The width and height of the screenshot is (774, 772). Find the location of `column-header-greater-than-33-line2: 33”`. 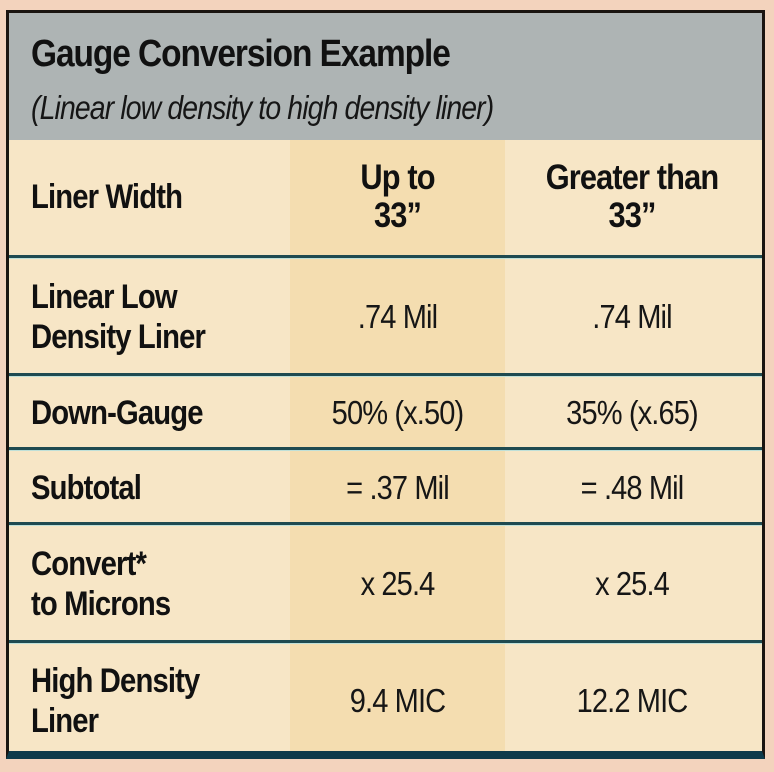

column-header-greater-than-33-line2: 33” is located at coordinates (632, 215).